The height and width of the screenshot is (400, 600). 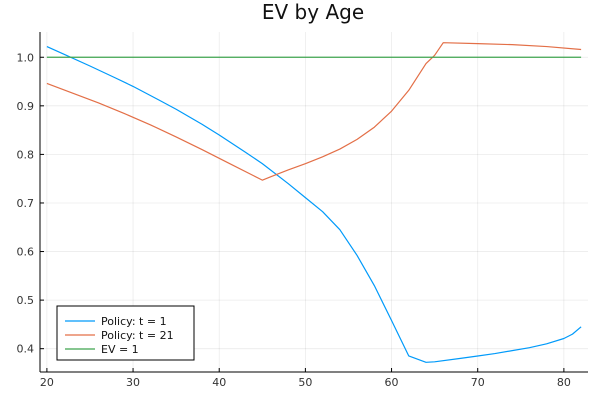 I want to click on y-tick-label: 0.8, so click(x=26, y=154).